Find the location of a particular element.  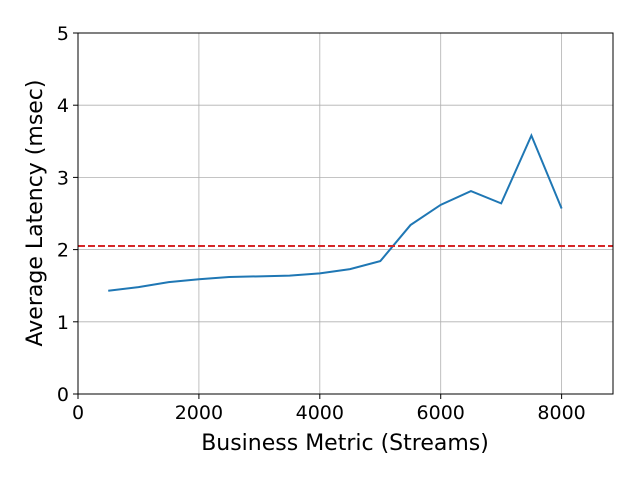

y-axis-label: Average Latency (msec) is located at coordinates (35, 213).